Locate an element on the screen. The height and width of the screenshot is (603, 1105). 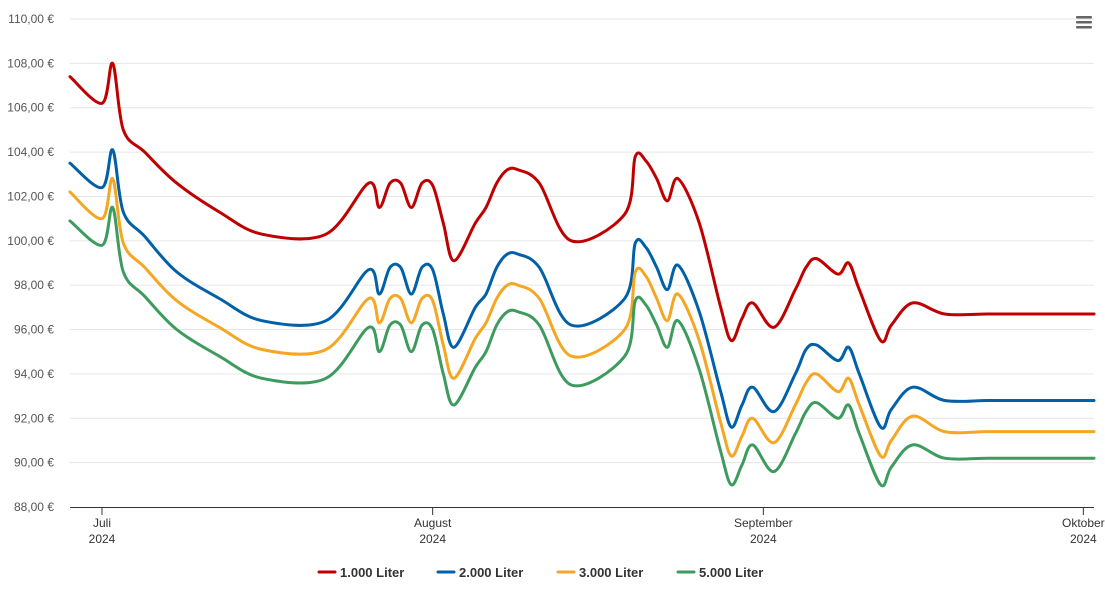
y-tick-label: 110,00 € is located at coordinates (31, 19).